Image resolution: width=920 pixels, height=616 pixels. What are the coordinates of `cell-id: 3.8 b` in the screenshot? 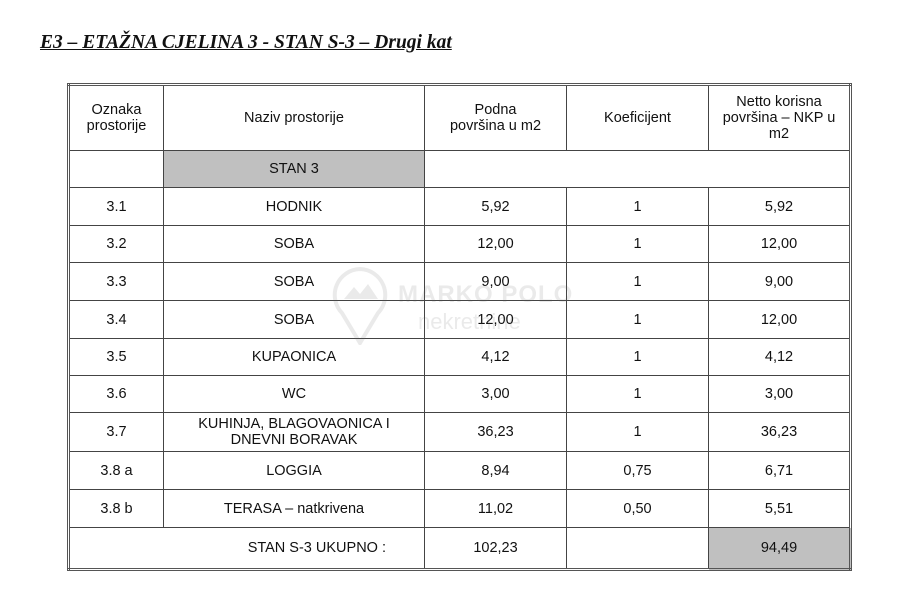 It's located at (116, 508).